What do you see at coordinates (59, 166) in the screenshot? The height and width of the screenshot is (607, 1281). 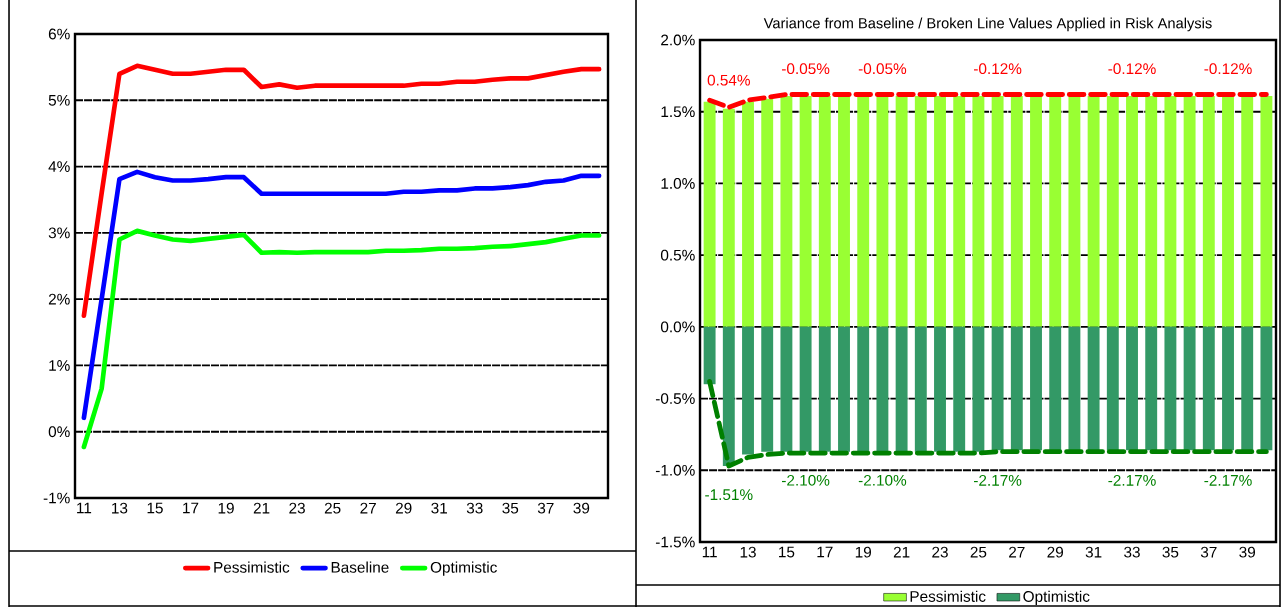 I see `y-tick-label: 4%` at bounding box center [59, 166].